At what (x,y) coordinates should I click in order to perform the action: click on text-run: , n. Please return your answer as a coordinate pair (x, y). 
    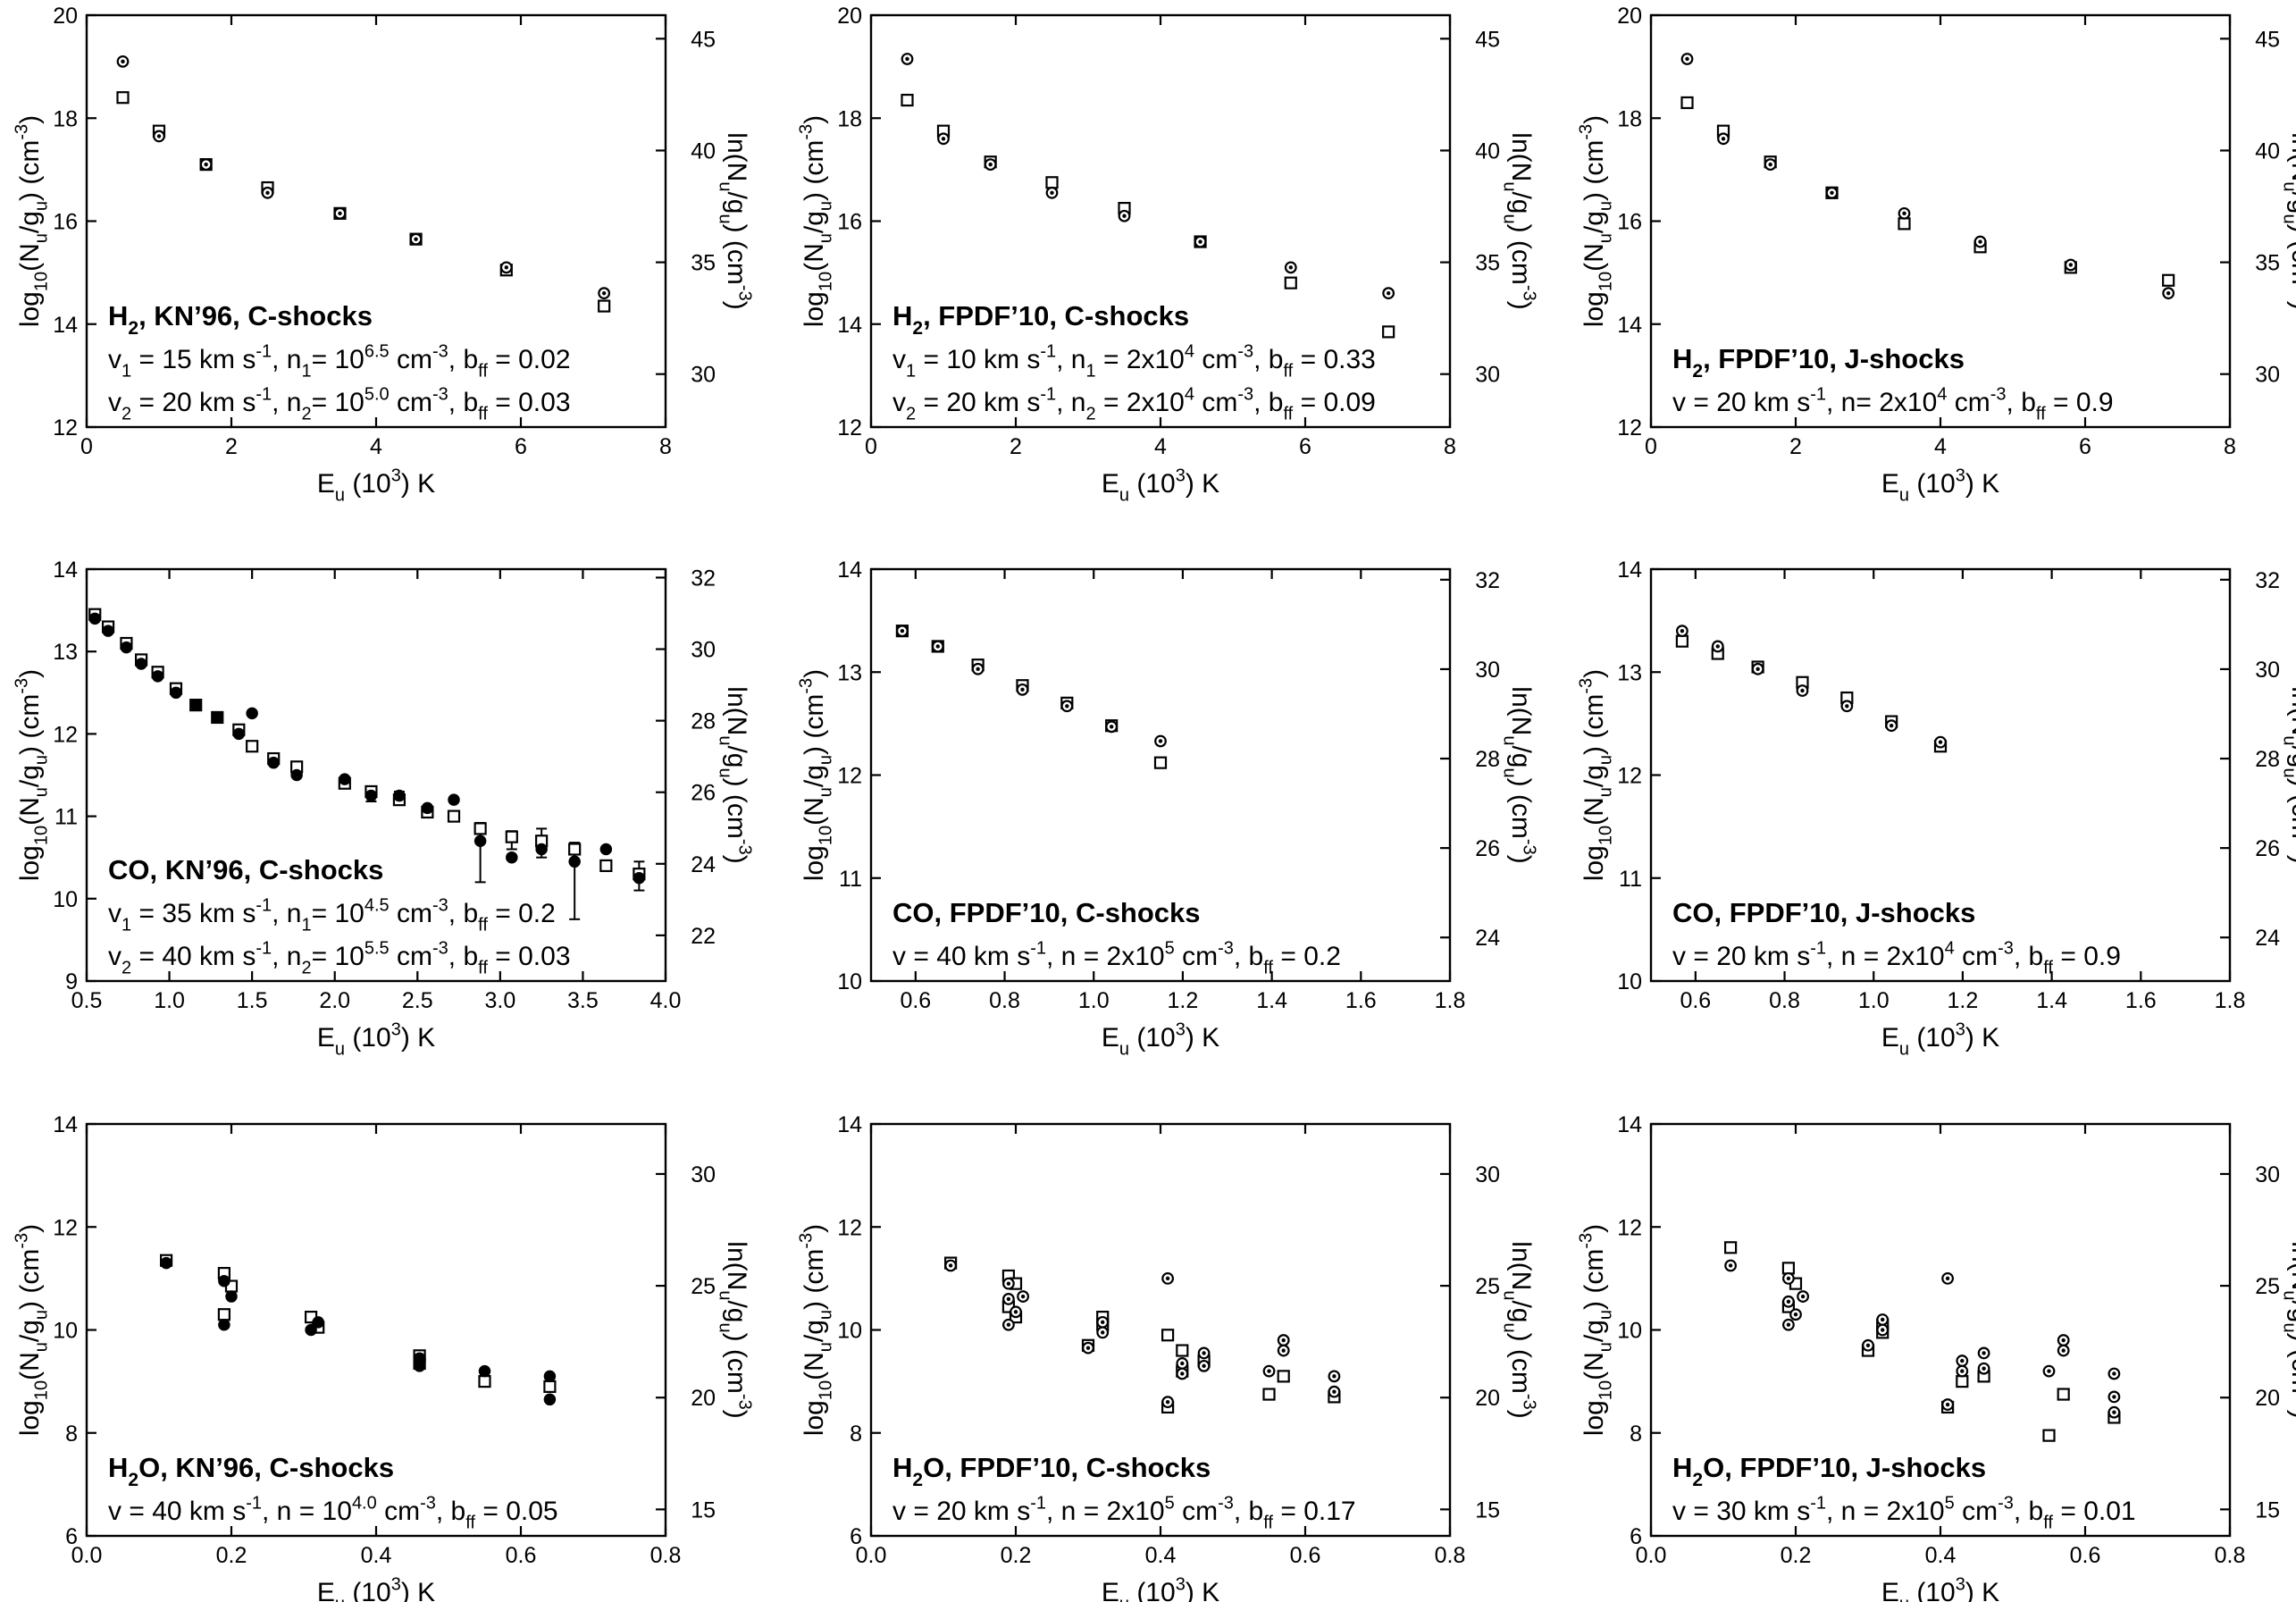
    Looking at the image, I should click on (287, 956).